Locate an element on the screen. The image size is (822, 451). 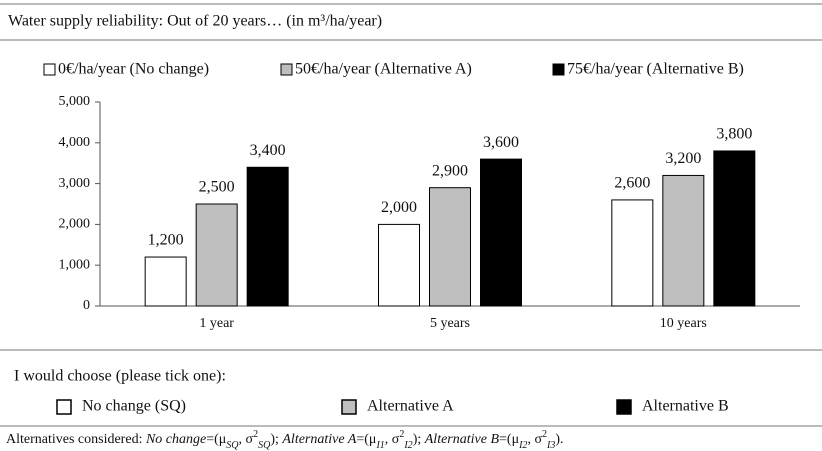
value-label: 2,000 is located at coordinates (399, 207).